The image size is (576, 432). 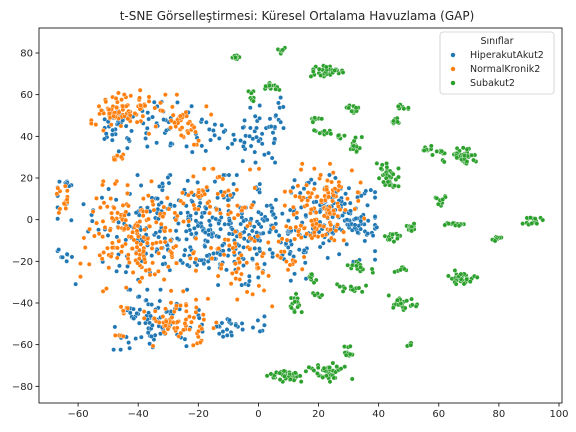 I want to click on legend-marker, so click(x=453, y=69).